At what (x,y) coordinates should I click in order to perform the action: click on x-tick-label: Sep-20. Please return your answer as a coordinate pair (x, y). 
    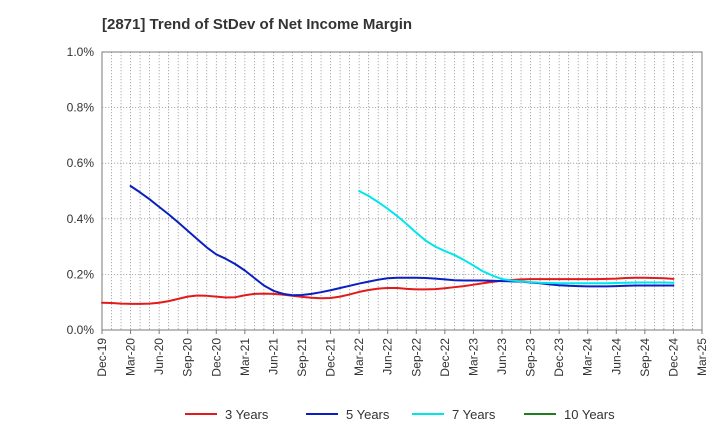
    Looking at the image, I should click on (188, 357).